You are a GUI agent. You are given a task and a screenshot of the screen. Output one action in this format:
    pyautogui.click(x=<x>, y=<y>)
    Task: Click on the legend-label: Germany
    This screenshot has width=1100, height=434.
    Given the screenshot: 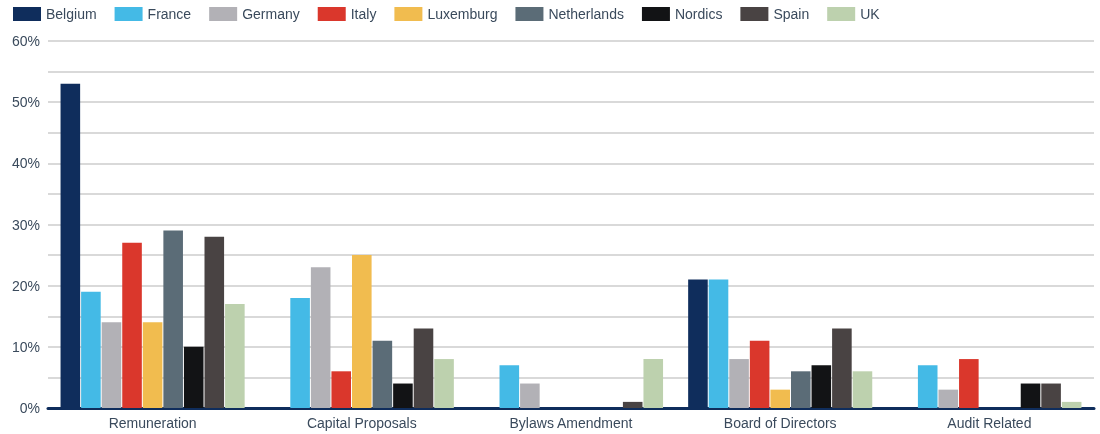 What is the action you would take?
    pyautogui.click(x=271, y=14)
    